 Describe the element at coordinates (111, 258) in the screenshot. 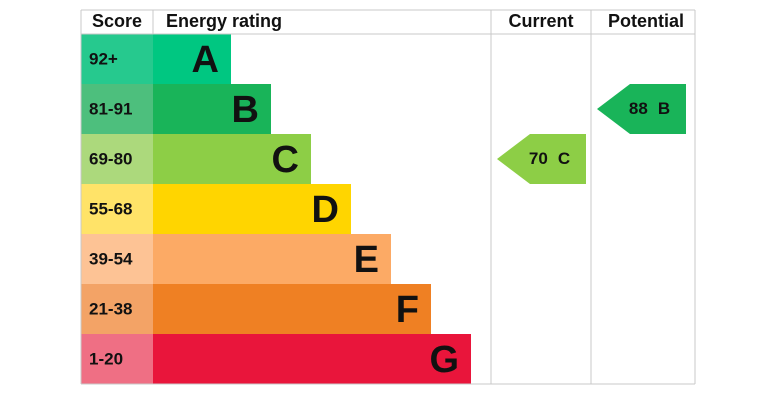

I see `score-label: 39-54` at that location.